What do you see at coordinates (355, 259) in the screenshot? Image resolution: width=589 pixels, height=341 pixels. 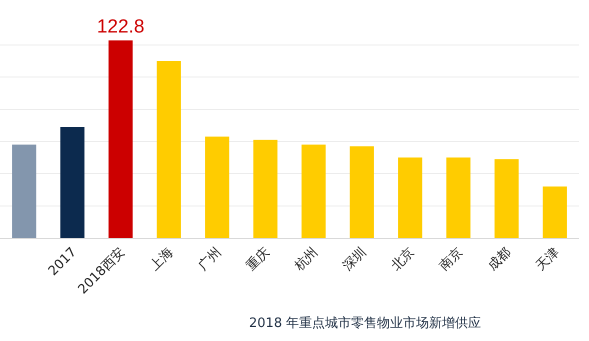 I see `x-tick-label: 深圳` at bounding box center [355, 259].